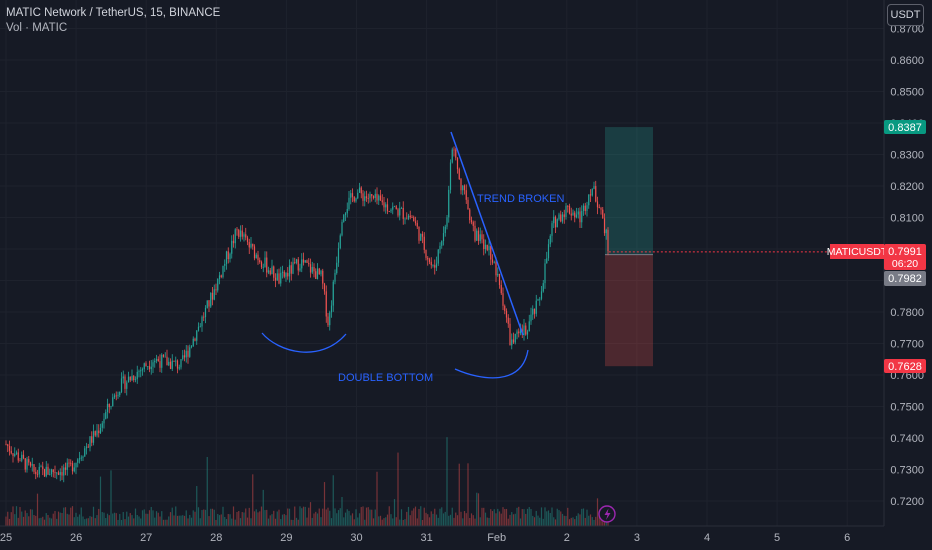  What do you see at coordinates (629, 191) in the screenshot?
I see `profit-zone` at bounding box center [629, 191].